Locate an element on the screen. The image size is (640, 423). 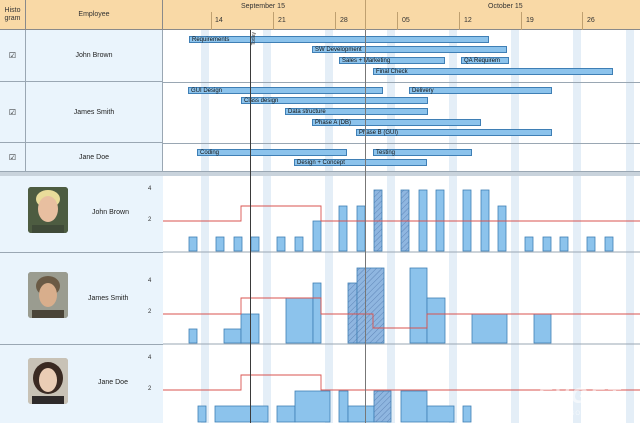
task-label: Phase B (GUI) is located at coordinates (379, 133).